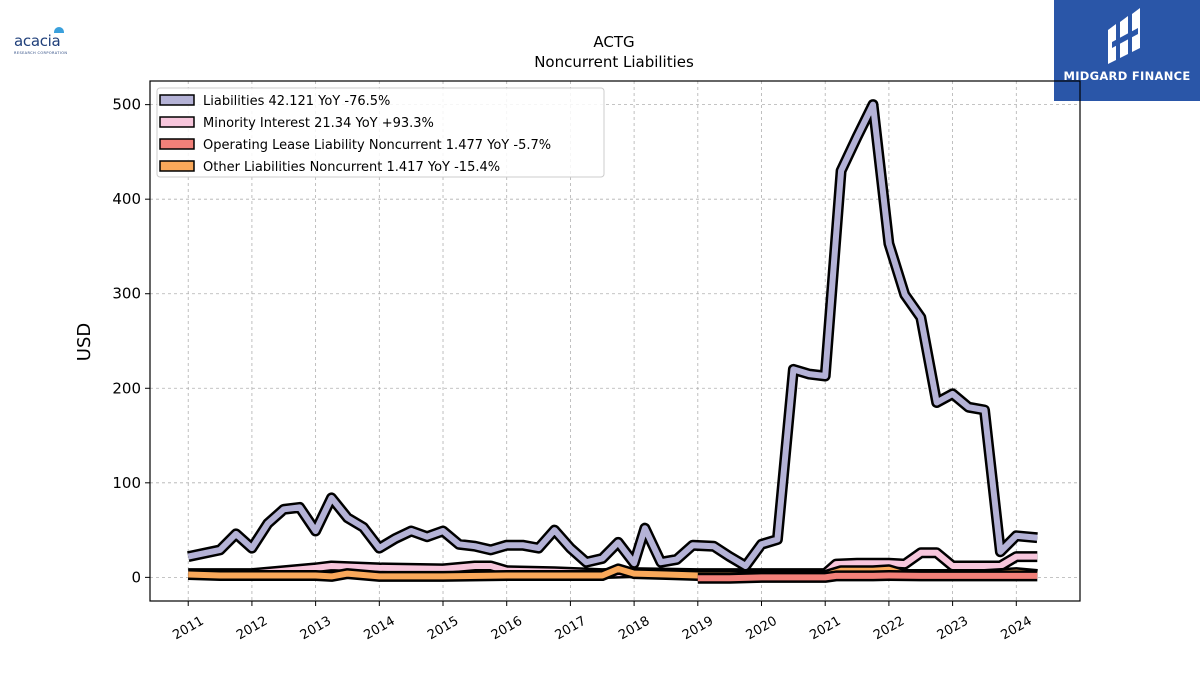 This screenshot has height=675, width=1200. What do you see at coordinates (84, 342) in the screenshot?
I see `y-axis-label: USD` at bounding box center [84, 342].